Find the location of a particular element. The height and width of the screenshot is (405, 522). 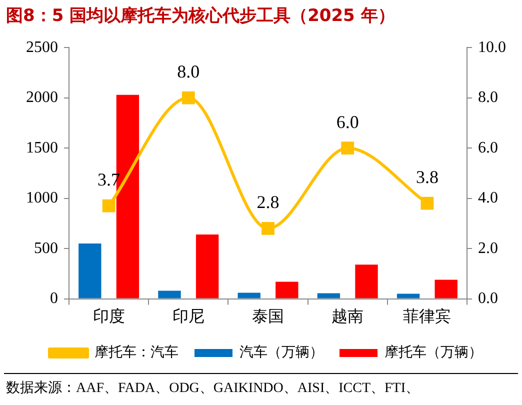

legend-label: 摩托车（万辆） is located at coordinates (433, 352).